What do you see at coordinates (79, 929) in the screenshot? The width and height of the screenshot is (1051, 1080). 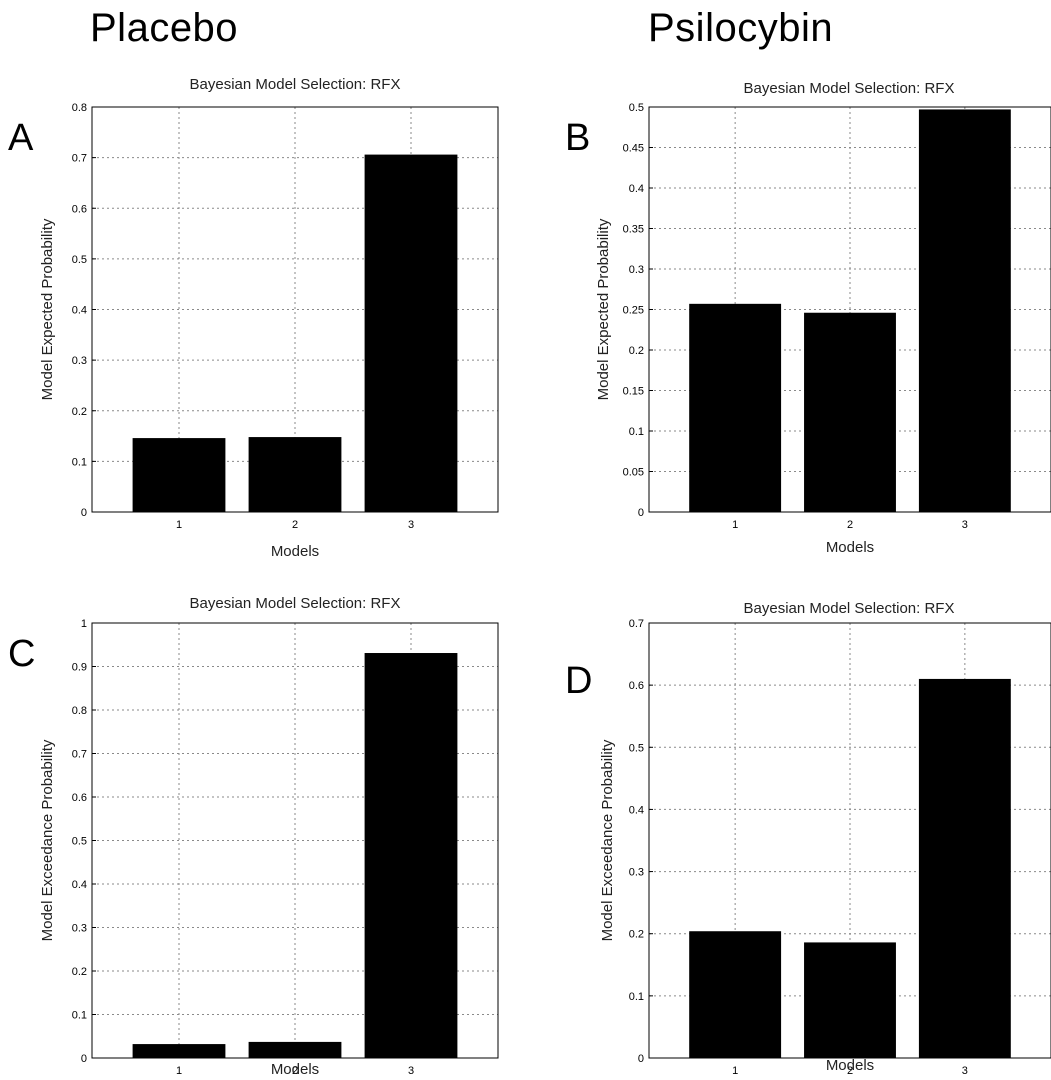 I see `panel-c-ytick-label: 0.3` at bounding box center [79, 929].